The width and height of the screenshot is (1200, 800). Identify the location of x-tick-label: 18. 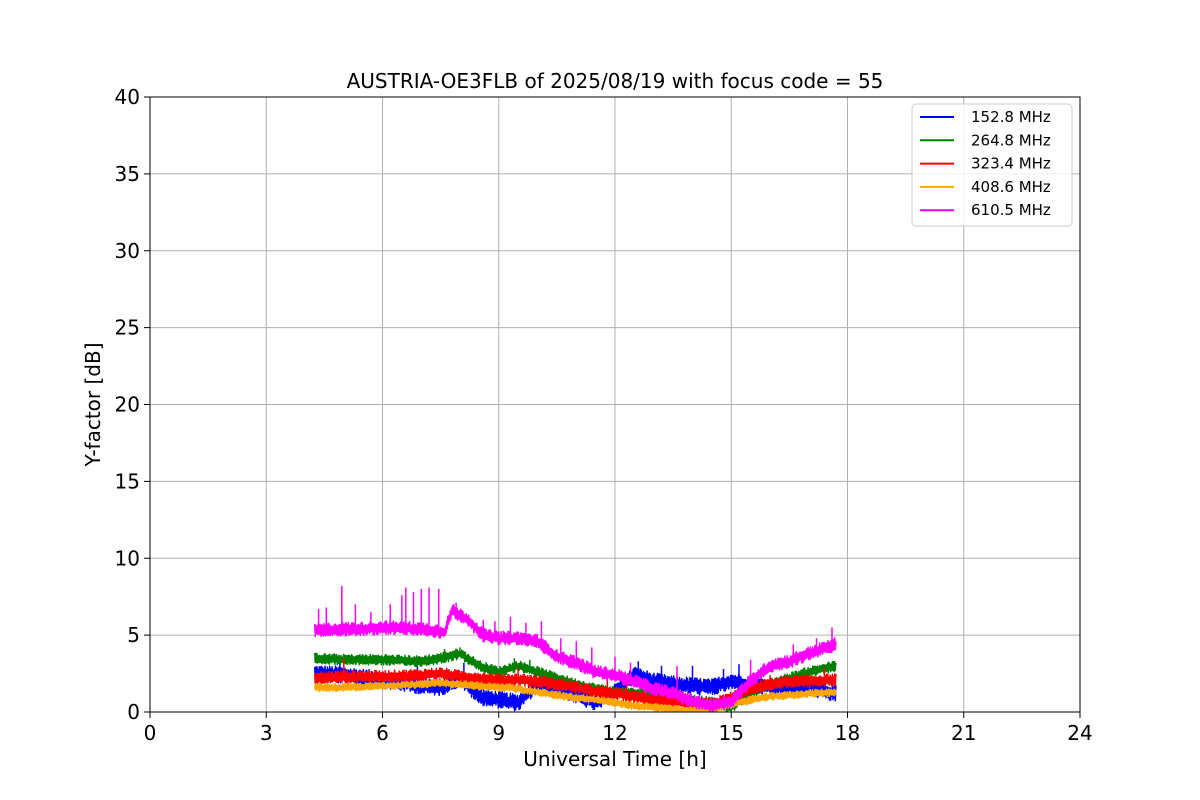
(847, 733).